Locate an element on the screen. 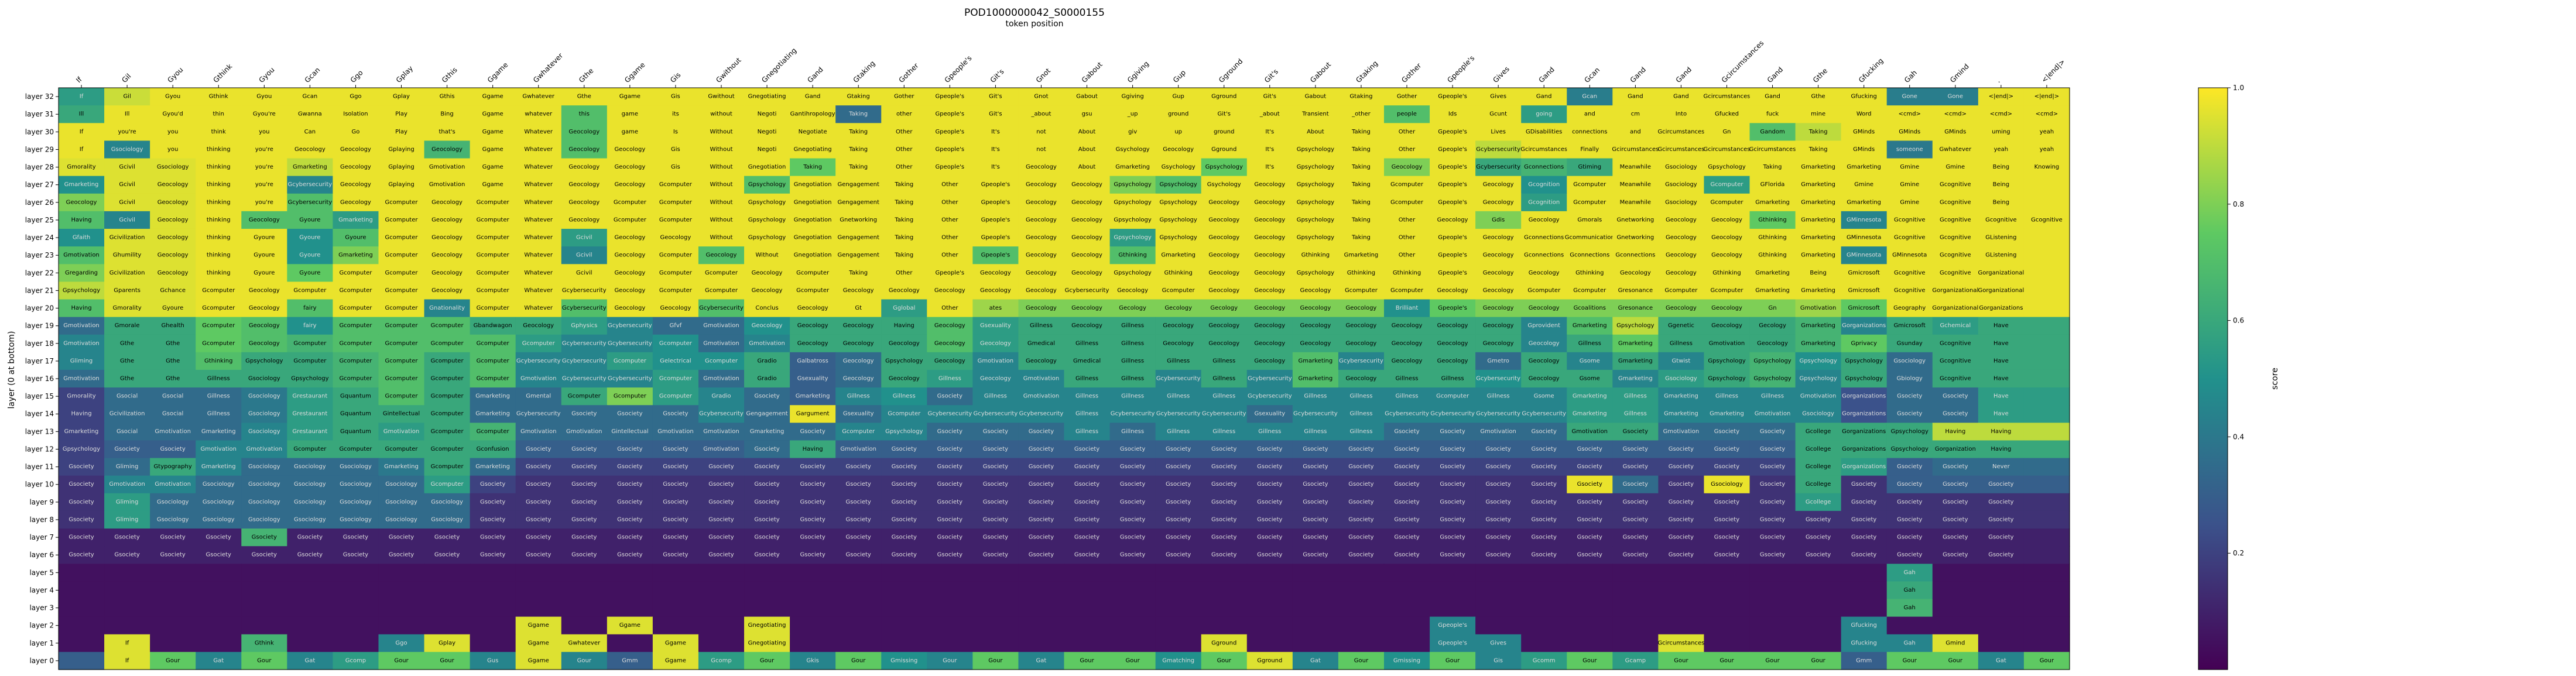 This screenshot has width=2576, height=676. x-tick-label: Gother is located at coordinates (908, 72).